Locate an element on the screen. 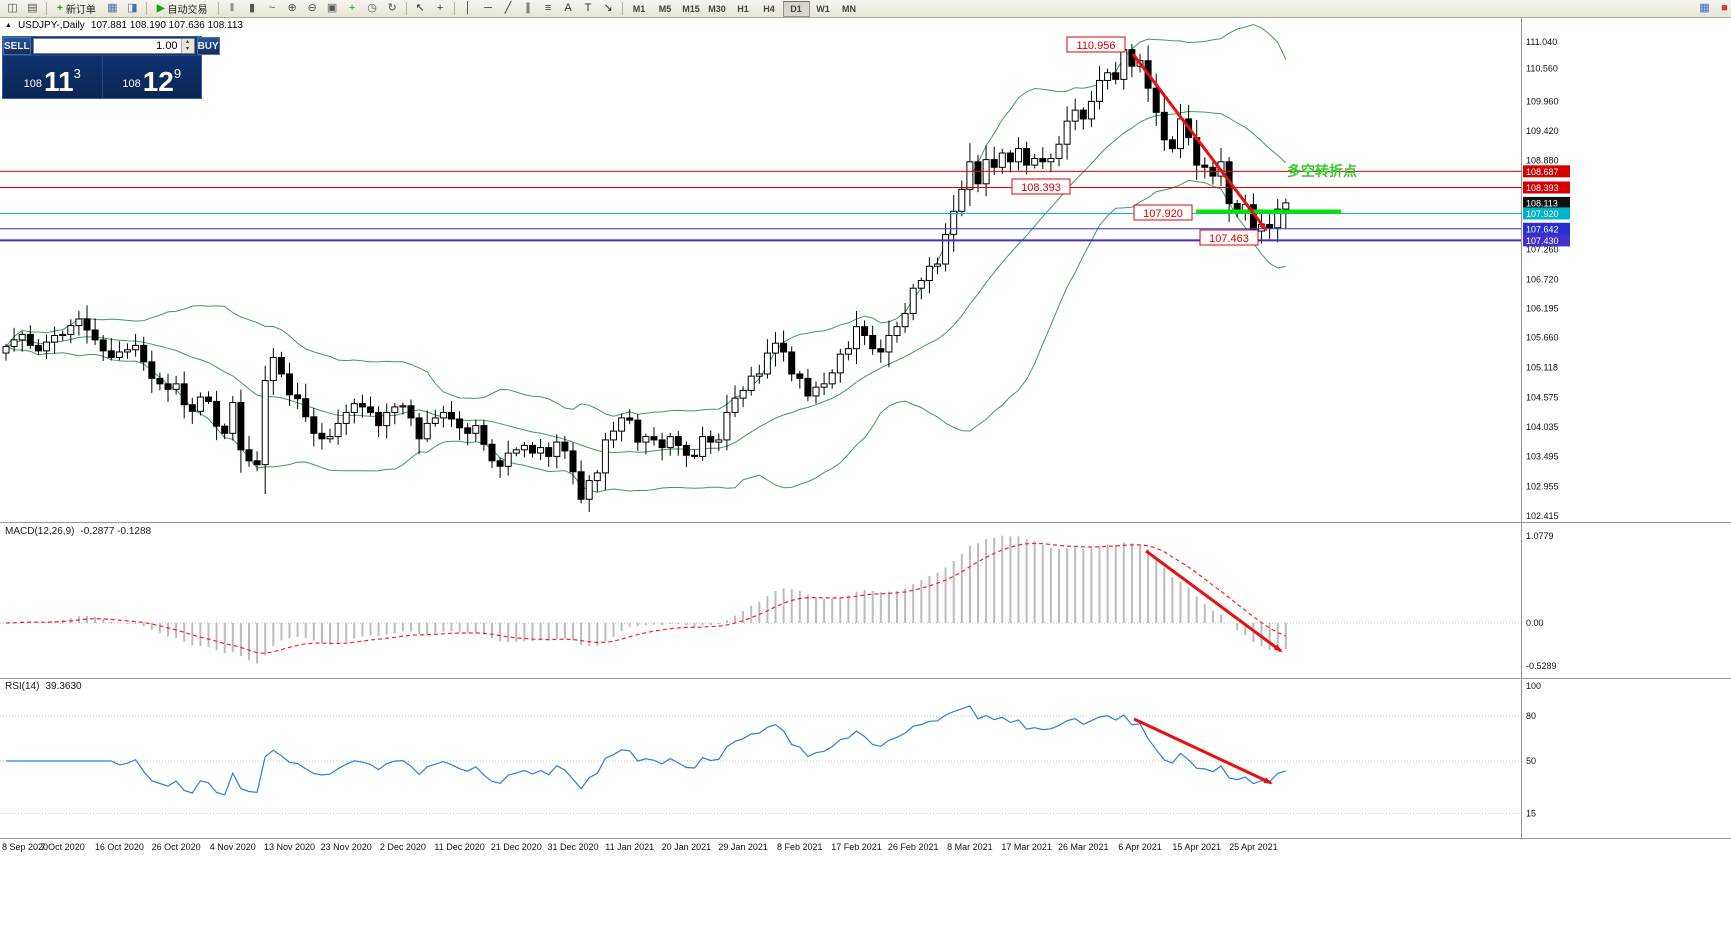 The width and height of the screenshot is (1731, 938). one-click-trading-widget: SELL ▴ ▾ BUY 108 11 3 108 12 9 is located at coordinates (111, 67).